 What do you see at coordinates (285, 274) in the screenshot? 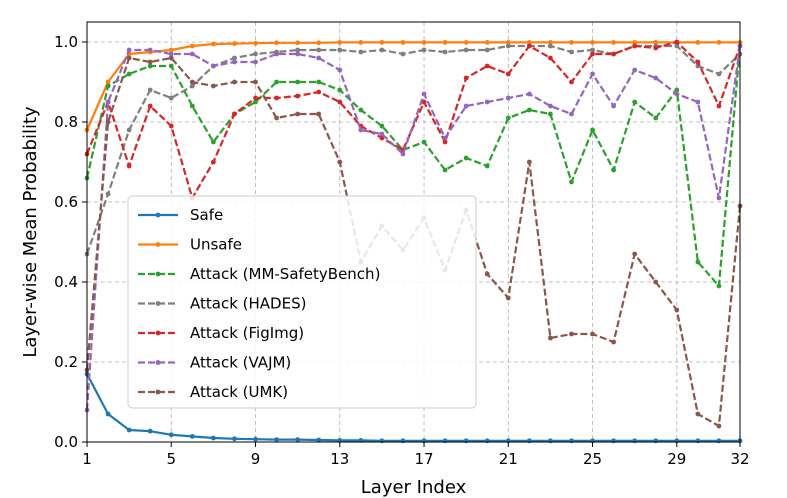
I see `legend-label: Attack (MM-SafetyBench)` at bounding box center [285, 274].